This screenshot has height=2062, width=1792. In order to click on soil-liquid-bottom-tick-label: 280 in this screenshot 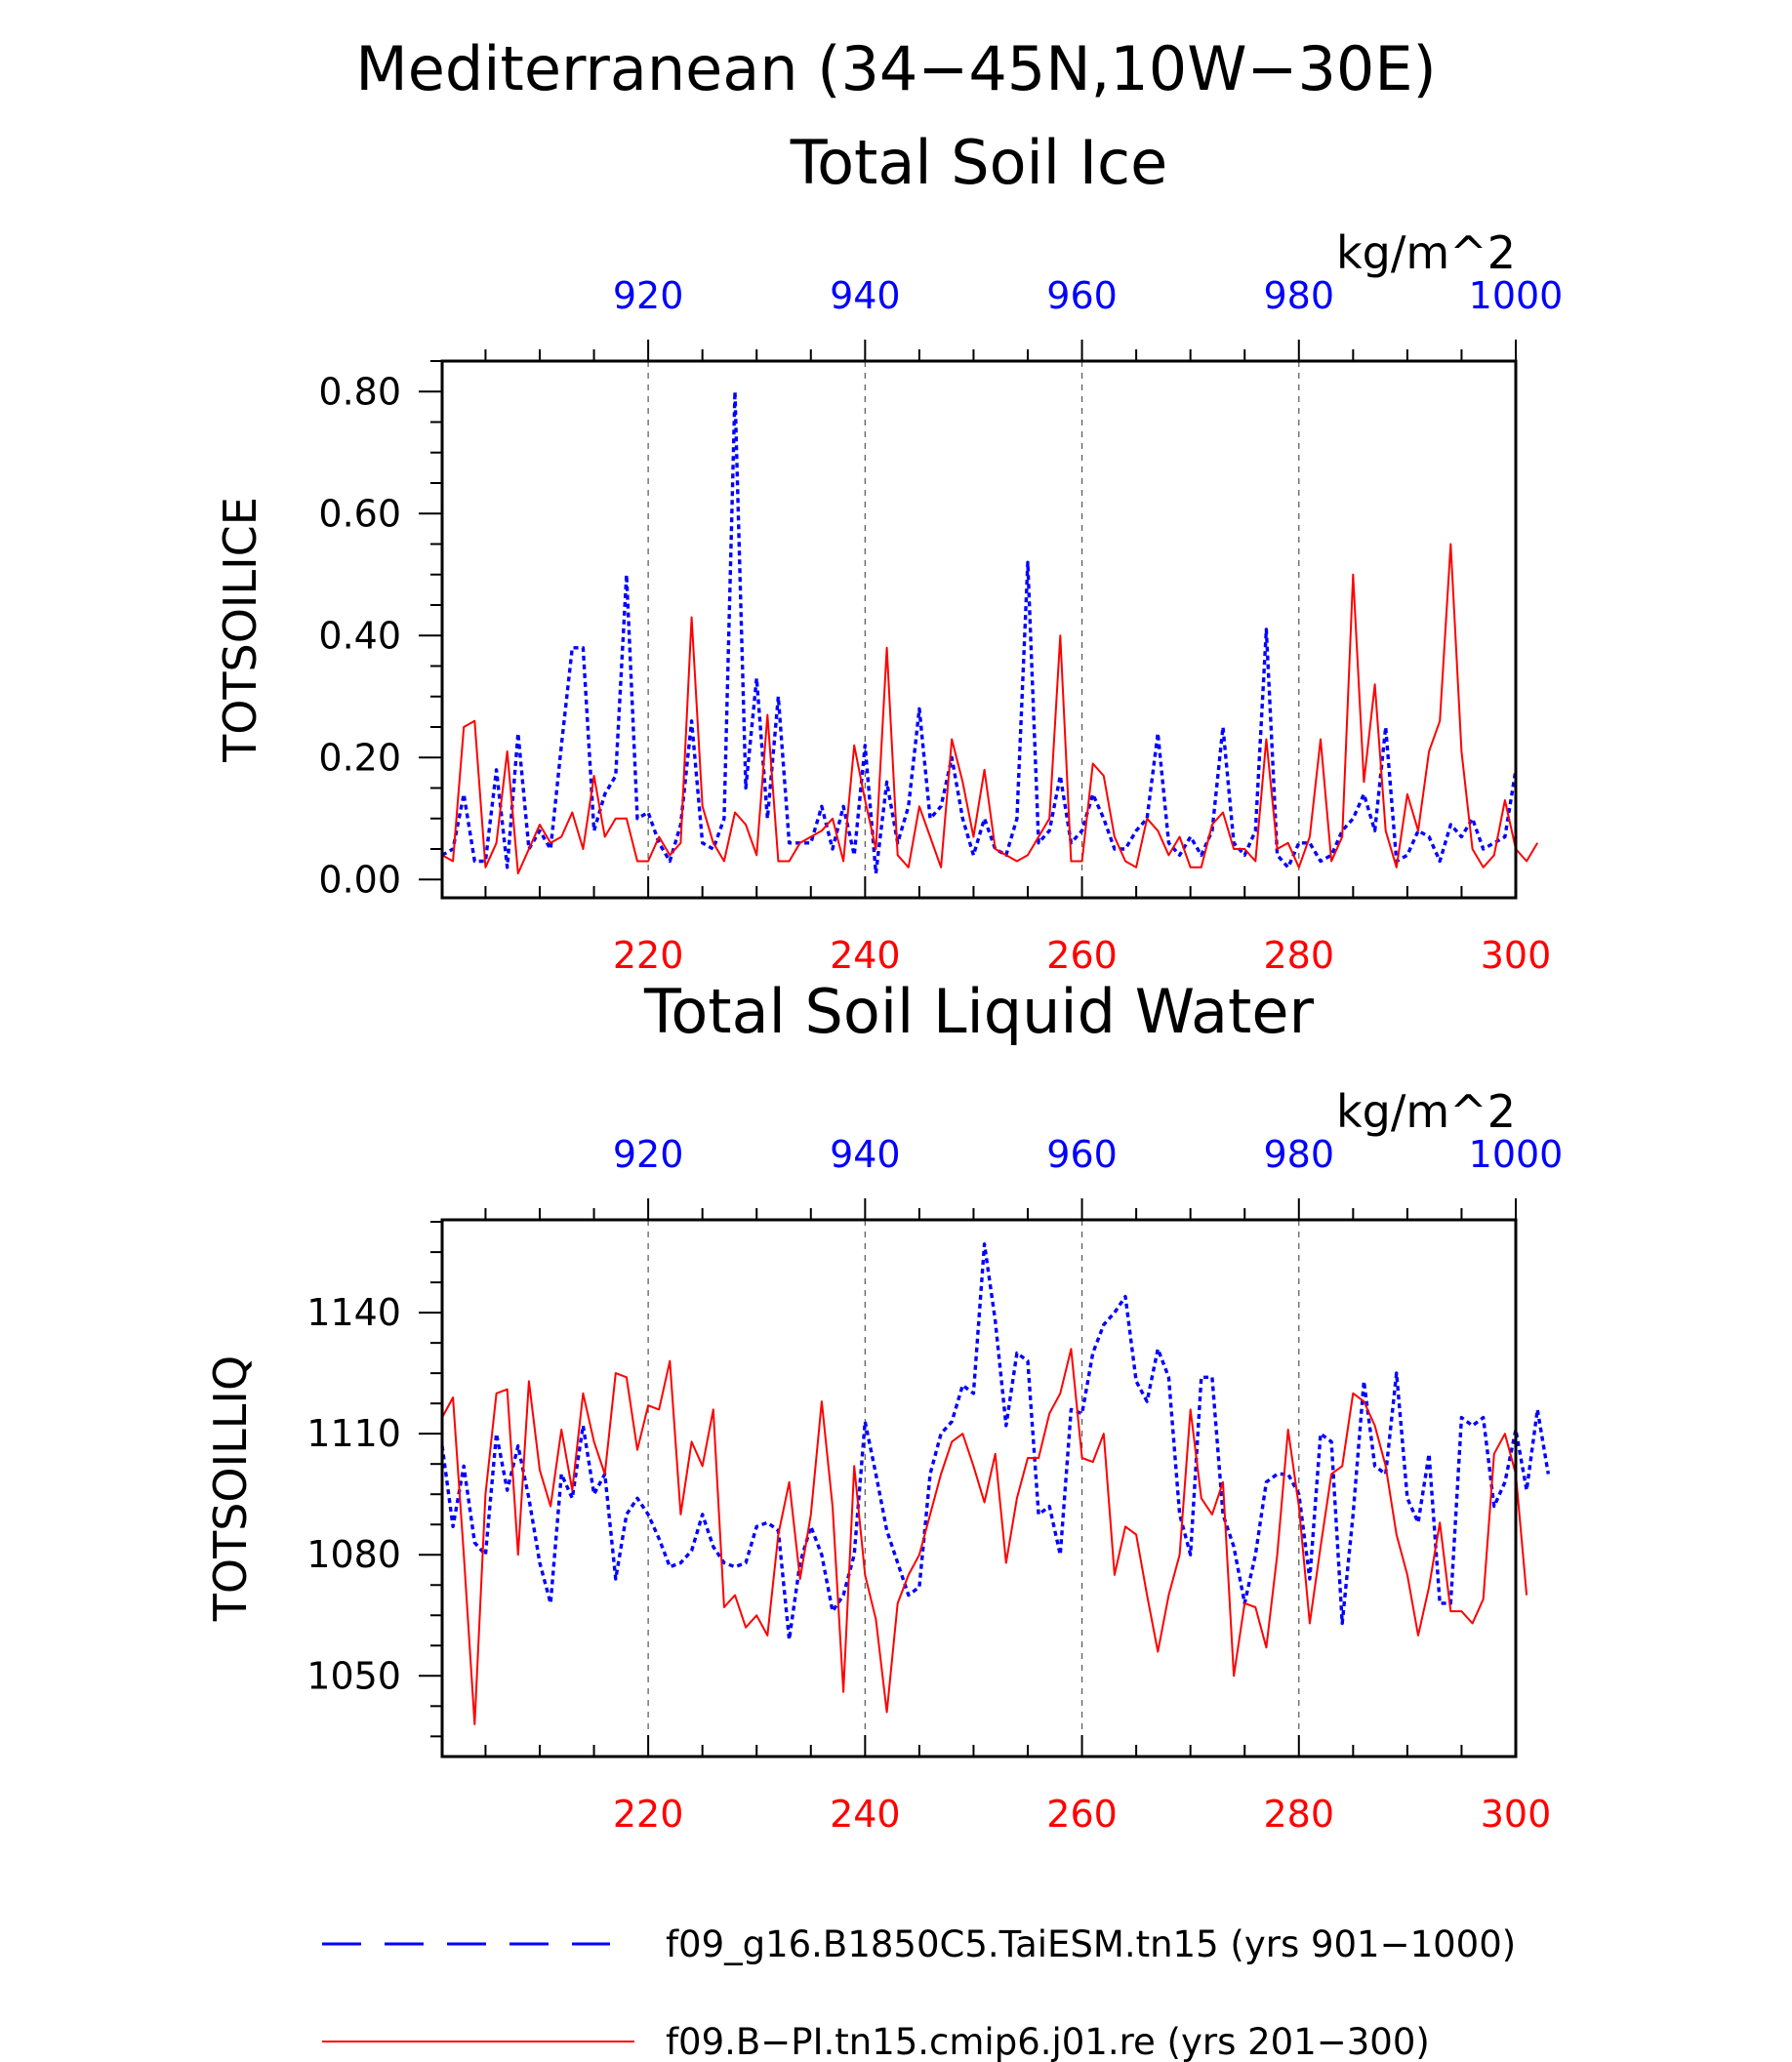, I will do `click(1299, 1814)`.